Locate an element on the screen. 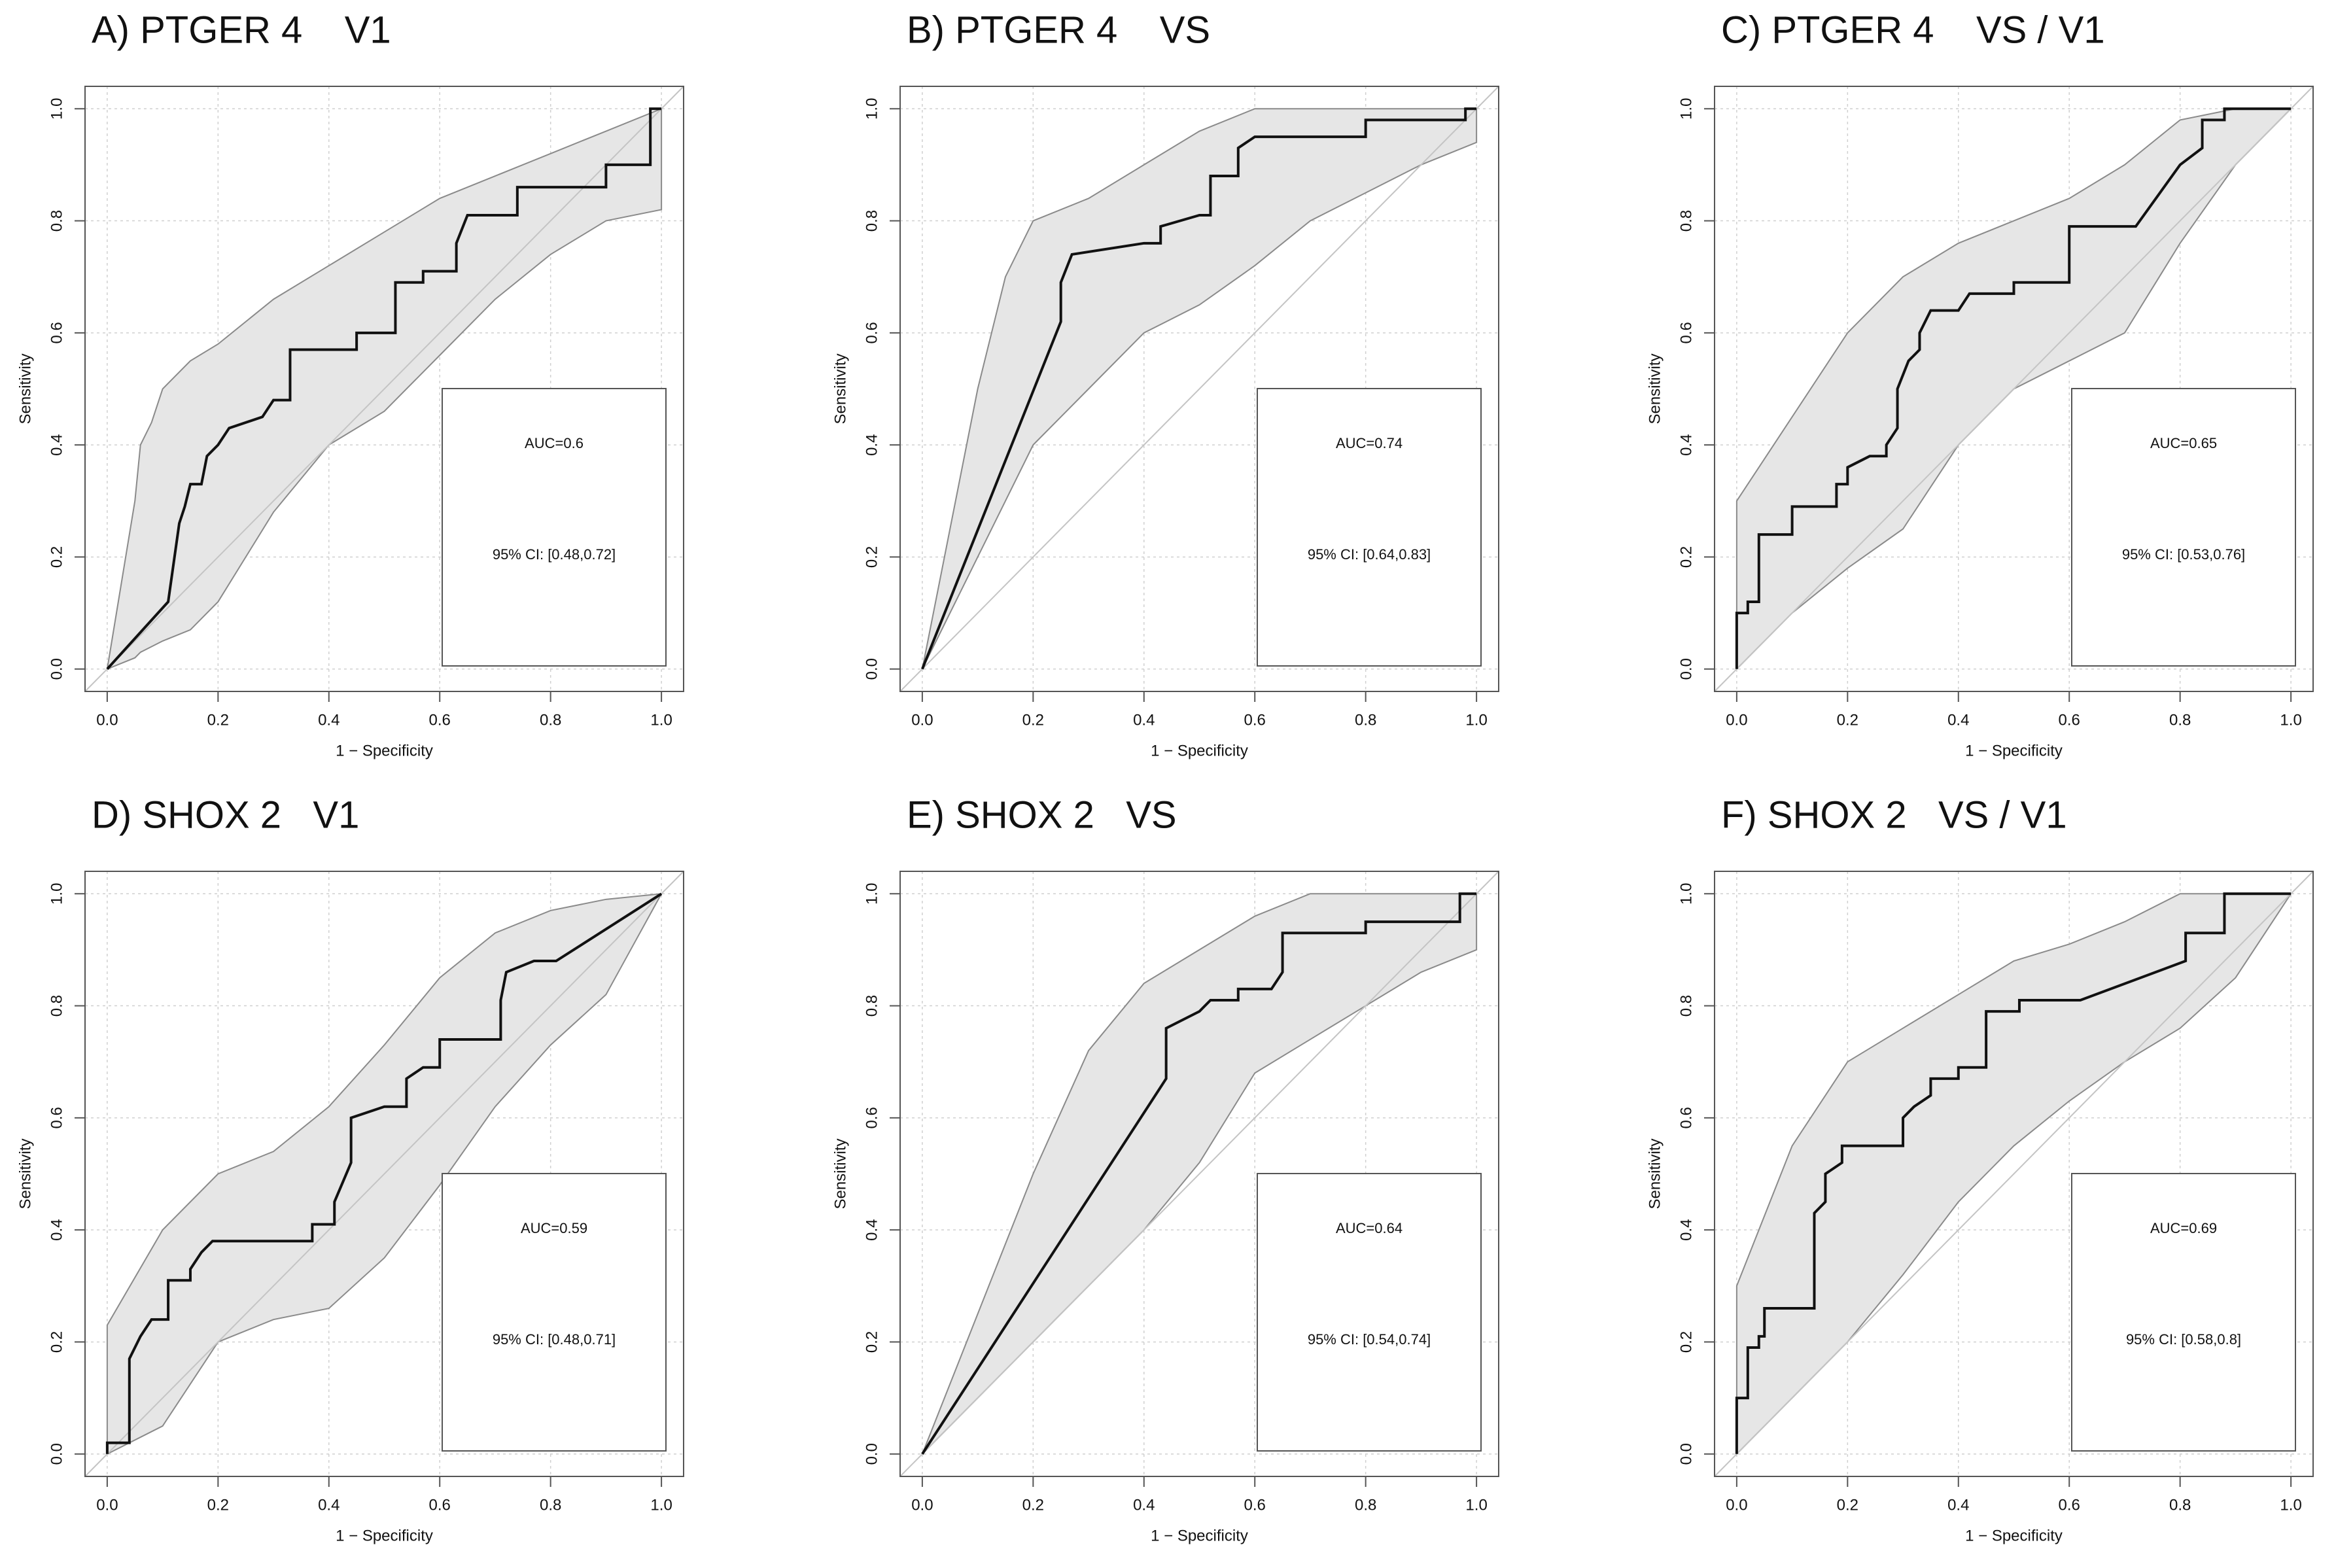  annotation: 95% CI: [0.48,0.72] is located at coordinates (555, 554).